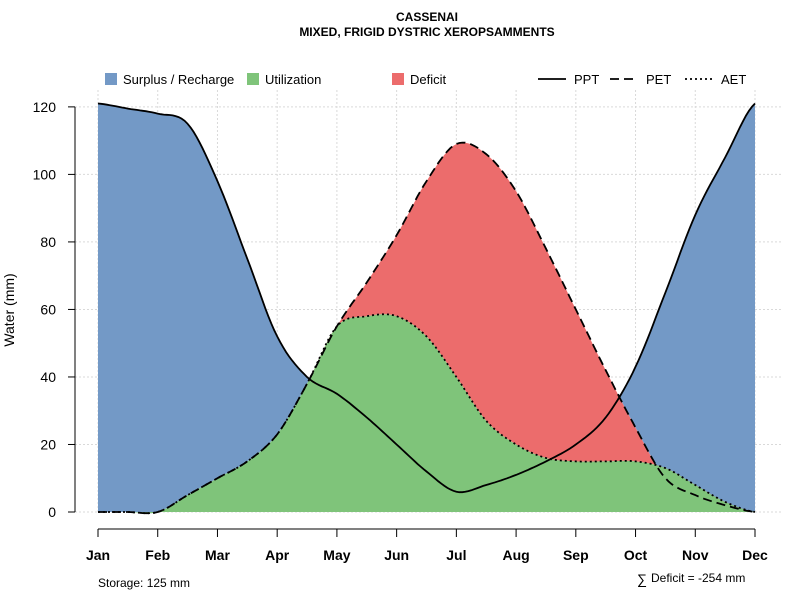  What do you see at coordinates (755, 555) in the screenshot?
I see `x-tick-label: Dec` at bounding box center [755, 555].